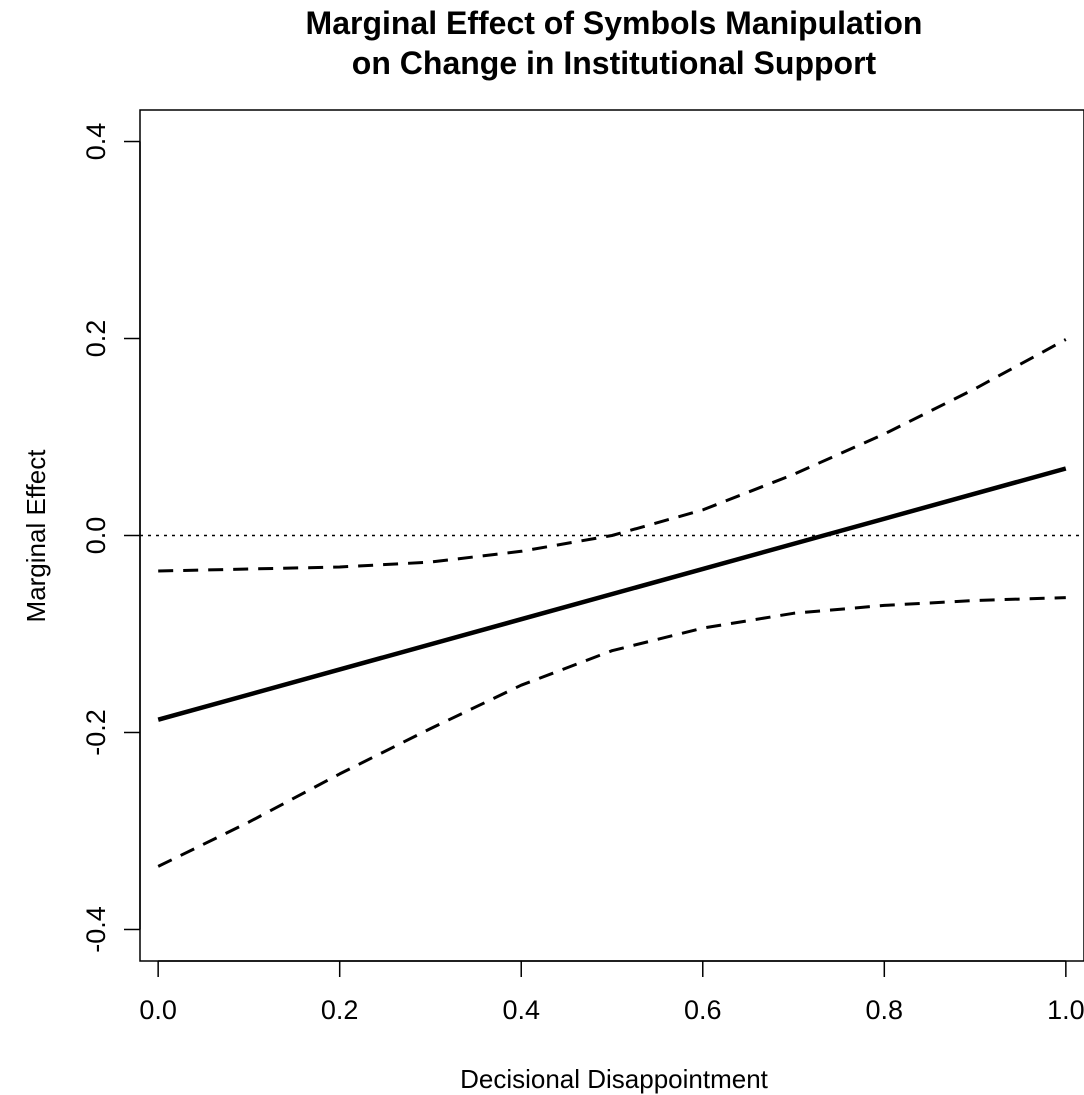 The image size is (1084, 1095). Describe the element at coordinates (1065, 1010) in the screenshot. I see `x-tick-label: 1.0` at that location.